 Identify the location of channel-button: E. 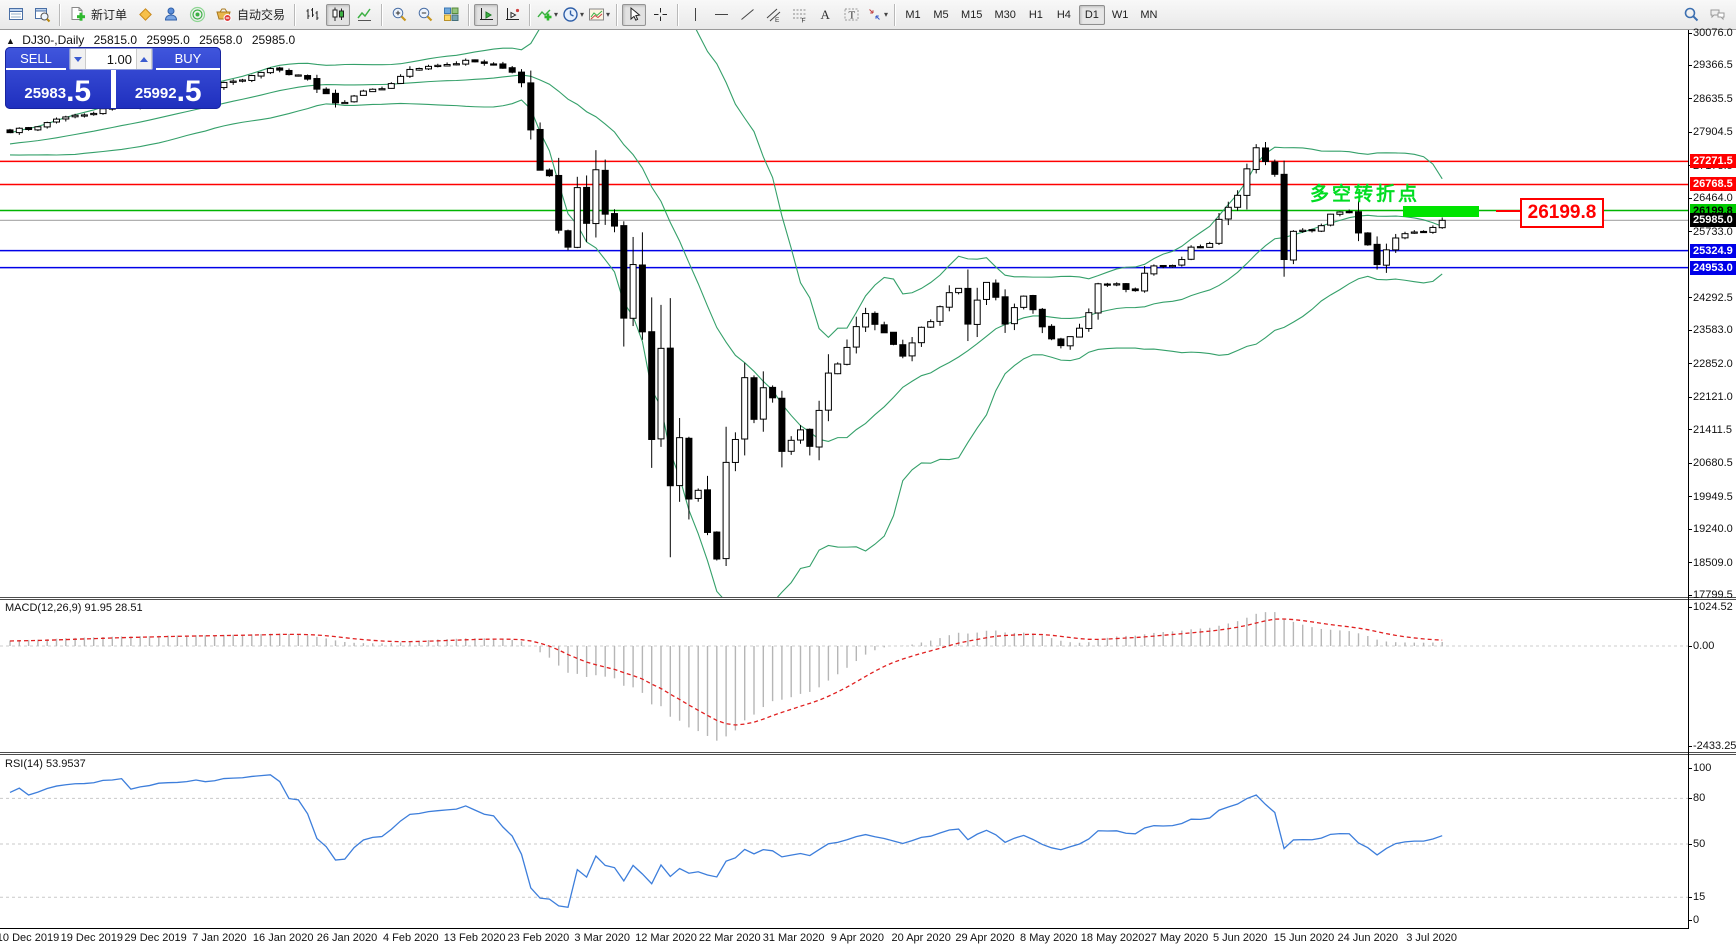
(773, 15).